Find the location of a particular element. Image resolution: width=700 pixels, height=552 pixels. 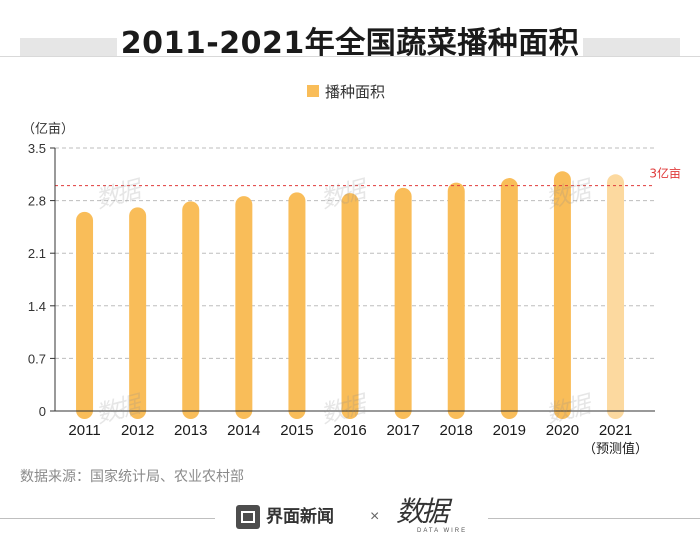

x-tick-label: 2017 is located at coordinates (402, 430).